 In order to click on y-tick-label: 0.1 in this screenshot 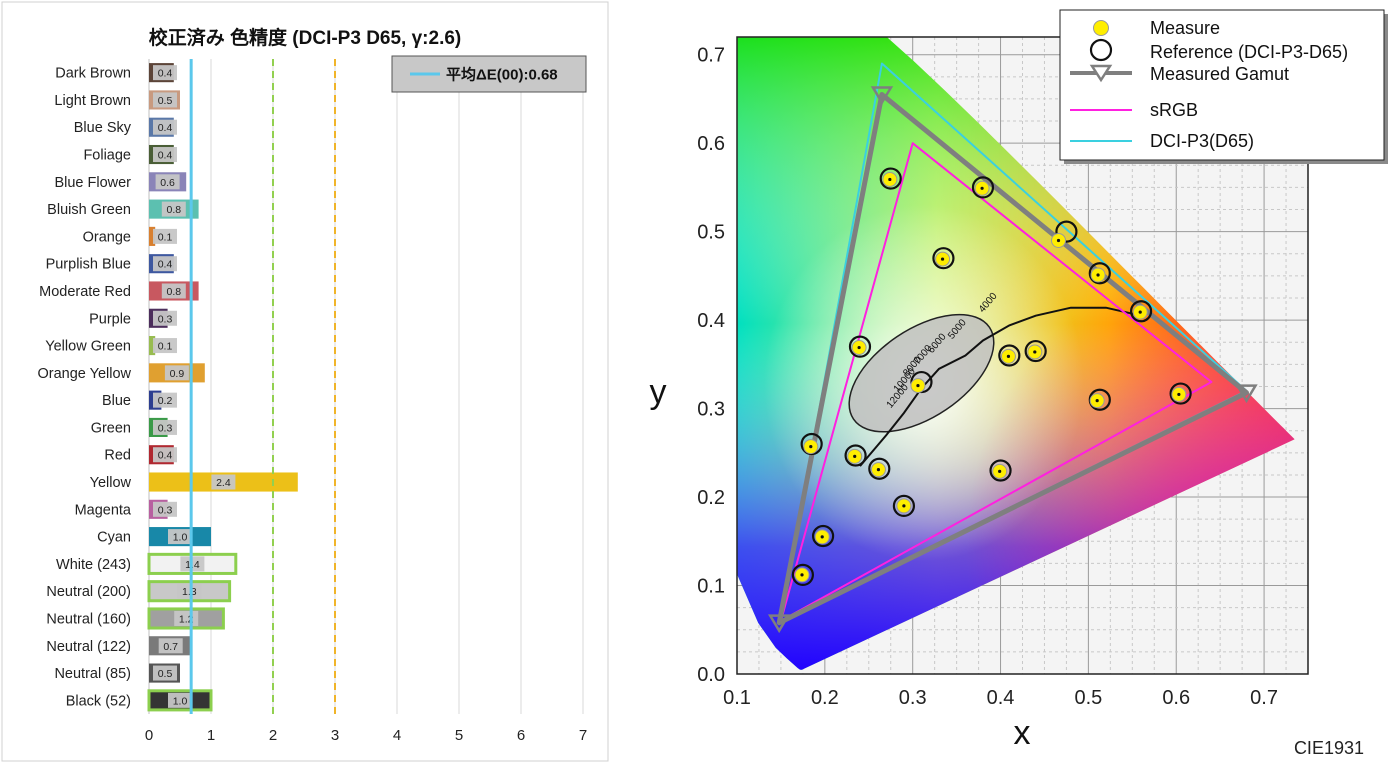, I will do `click(711, 587)`.